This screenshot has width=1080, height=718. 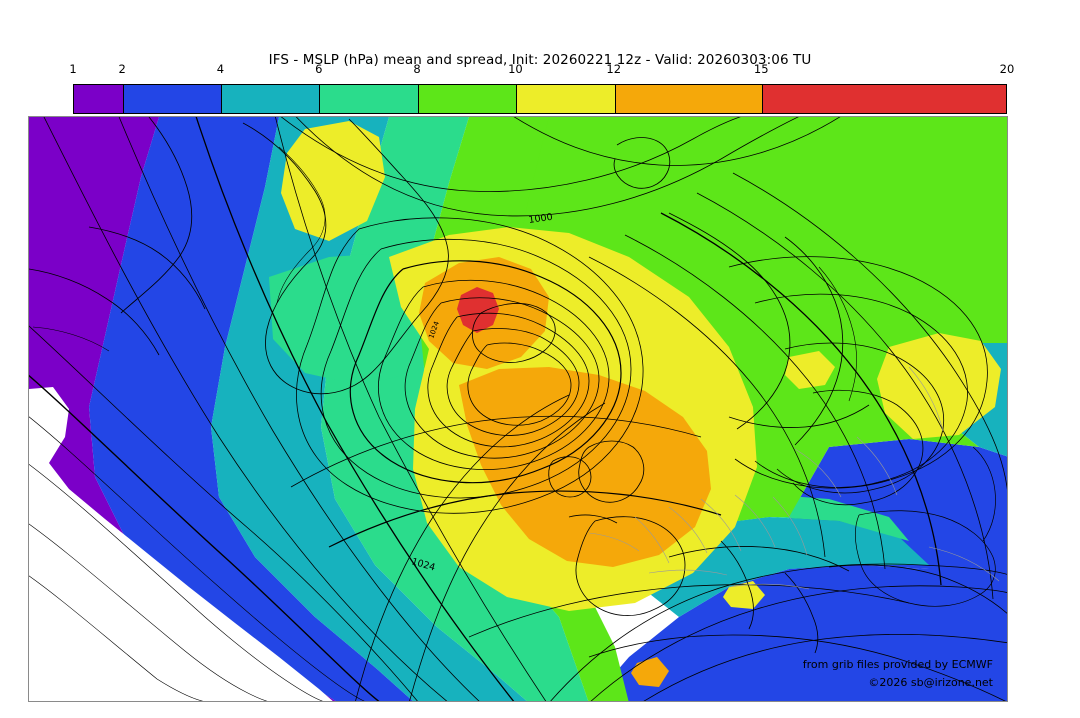 I want to click on colorbar-tick-6: 6, so click(x=319, y=69).